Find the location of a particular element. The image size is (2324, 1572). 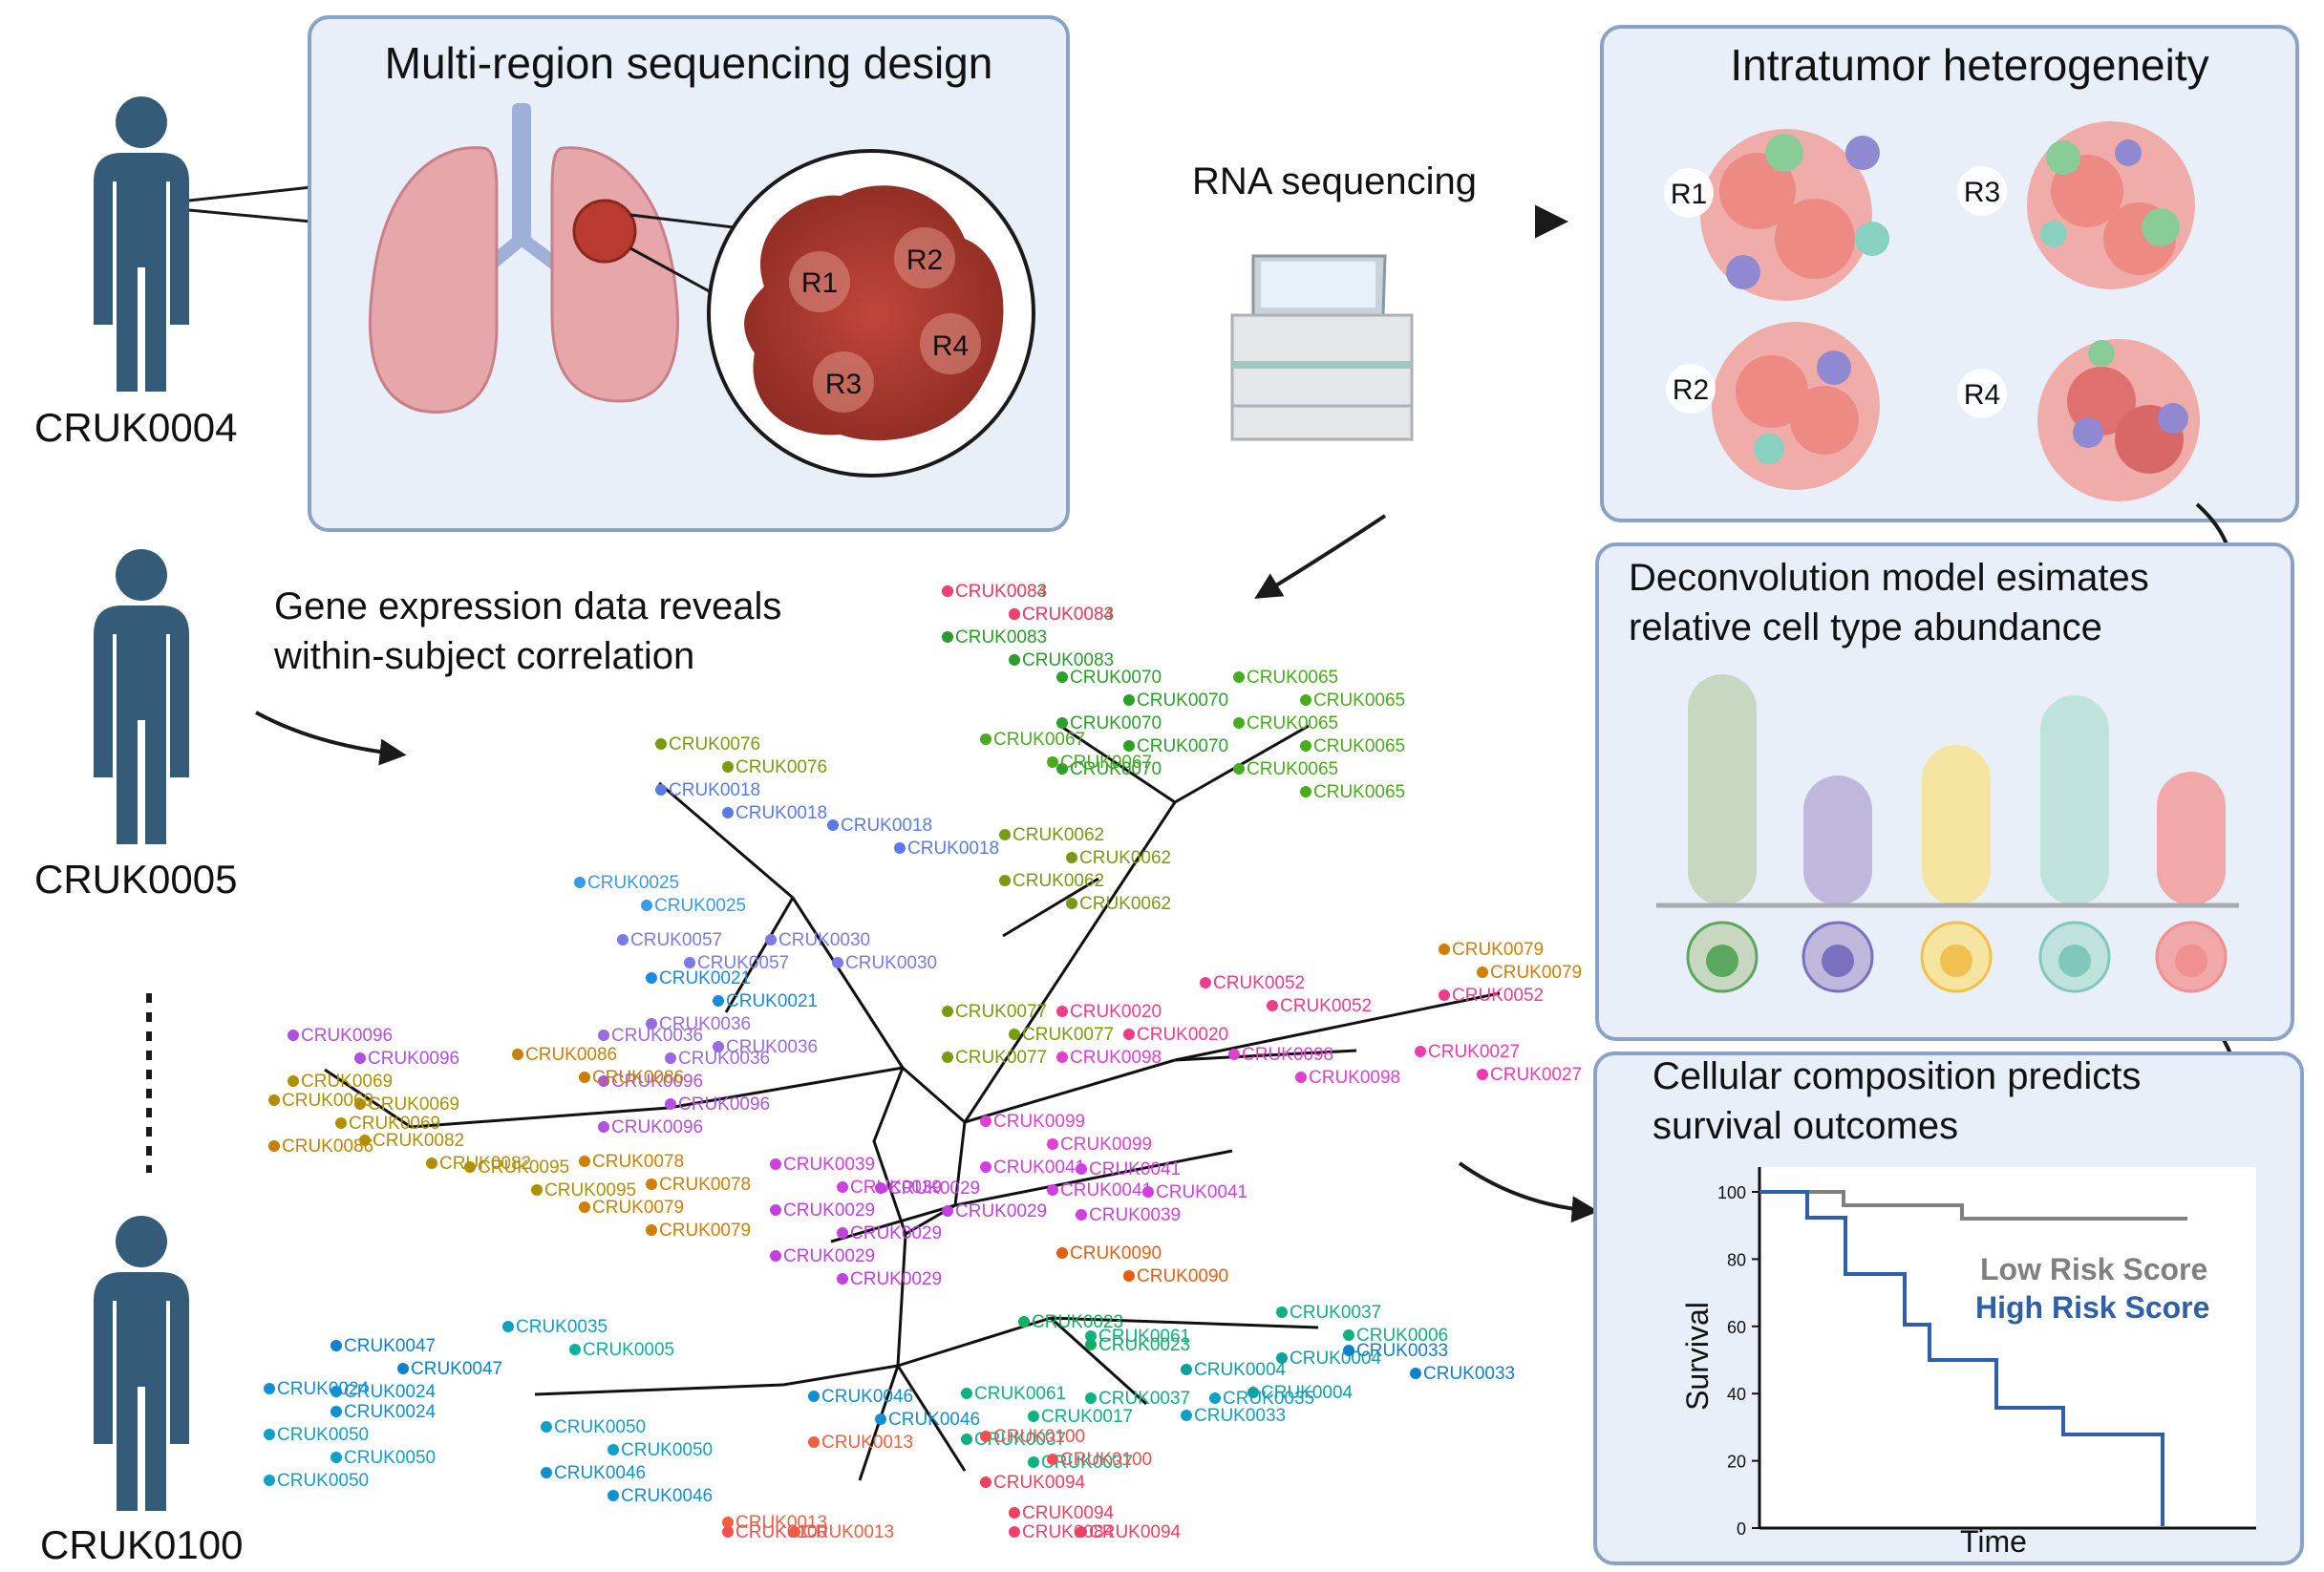

tree-leaf-label: CRUK0025 is located at coordinates (700, 906).